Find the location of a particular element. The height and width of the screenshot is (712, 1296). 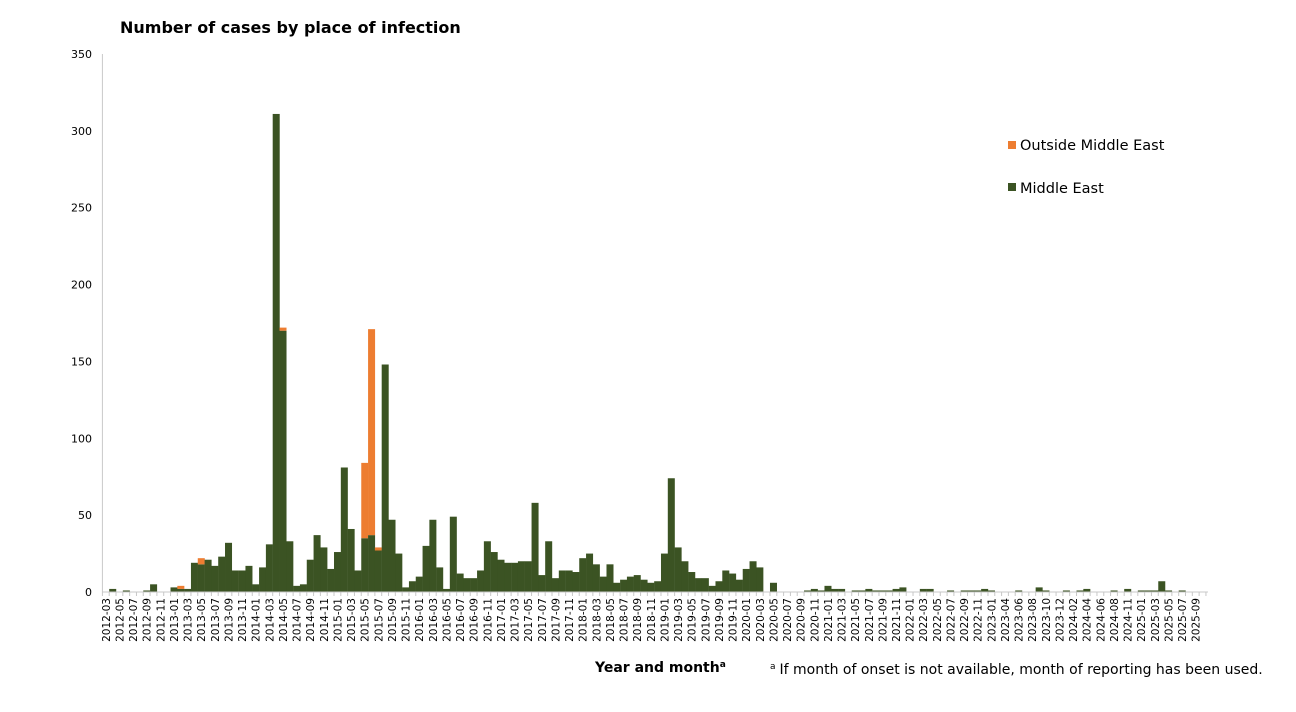

x-tick-label: 2018-01 is located at coordinates (584, 620).